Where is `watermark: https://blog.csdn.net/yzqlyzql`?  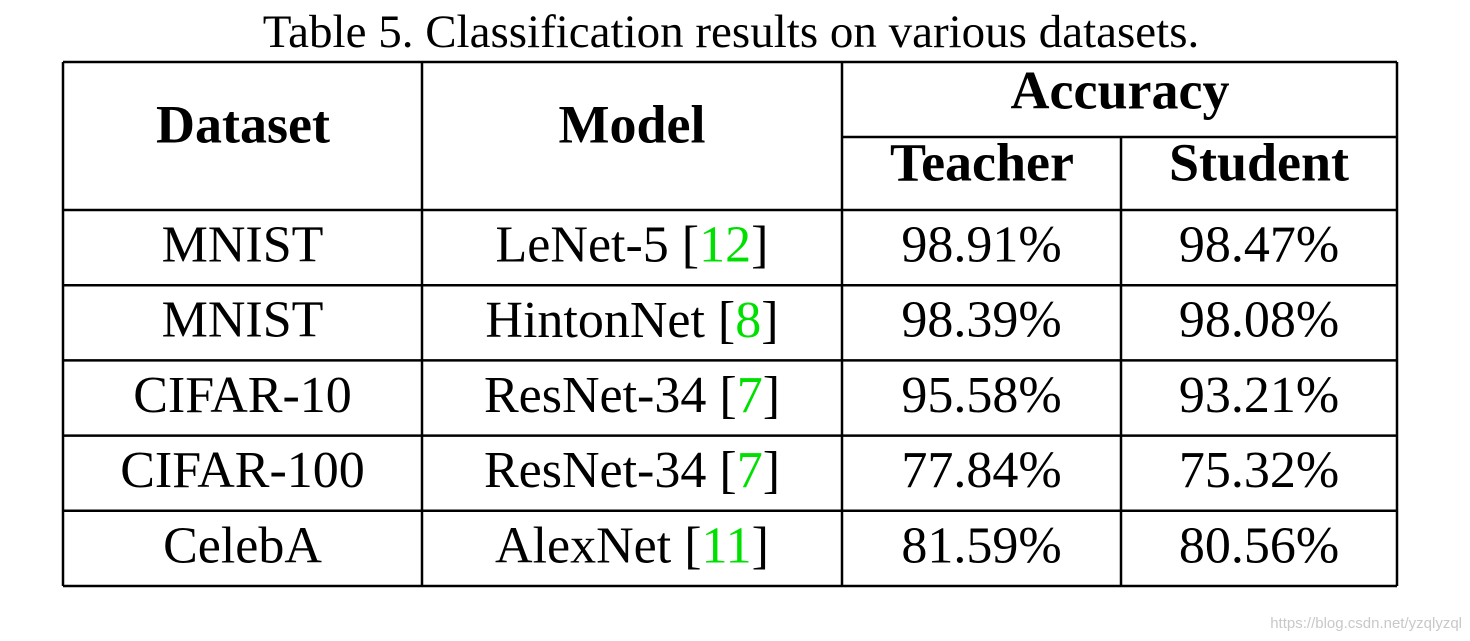
watermark: https://blog.csdn.net/yzqlyzql is located at coordinates (1366, 623).